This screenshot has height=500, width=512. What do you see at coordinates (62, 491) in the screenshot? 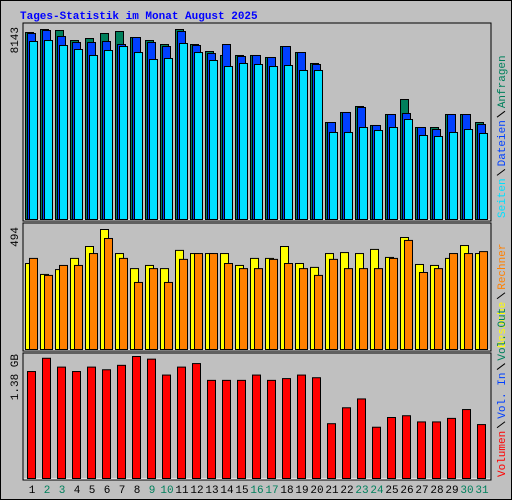
I see `x-tick-label: 3` at bounding box center [62, 491].